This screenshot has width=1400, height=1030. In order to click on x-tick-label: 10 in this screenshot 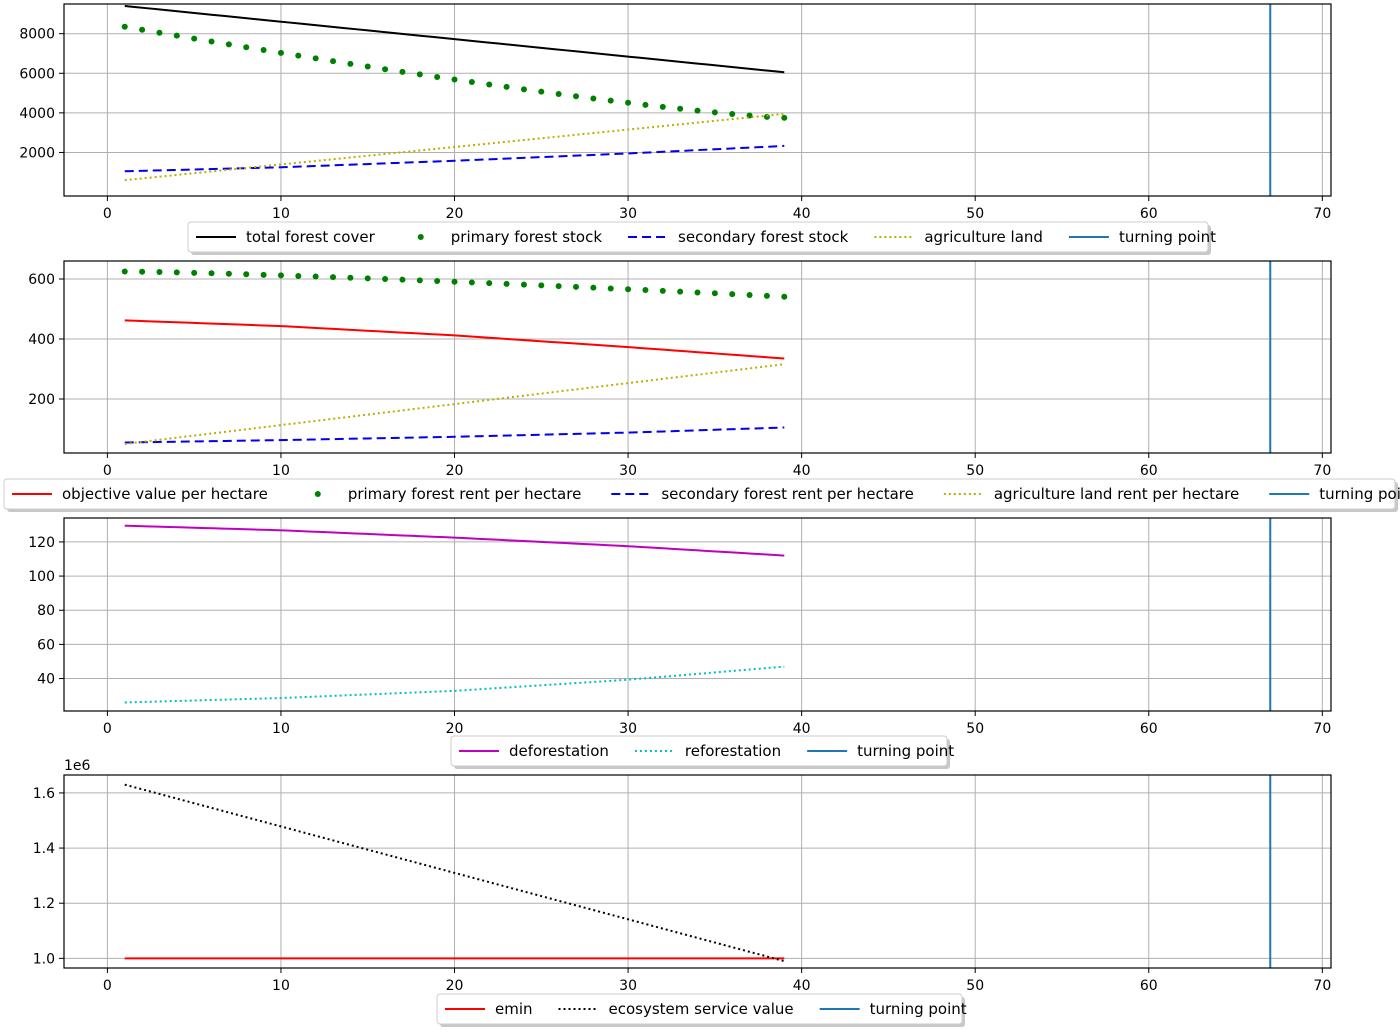, I will do `click(281, 986)`.